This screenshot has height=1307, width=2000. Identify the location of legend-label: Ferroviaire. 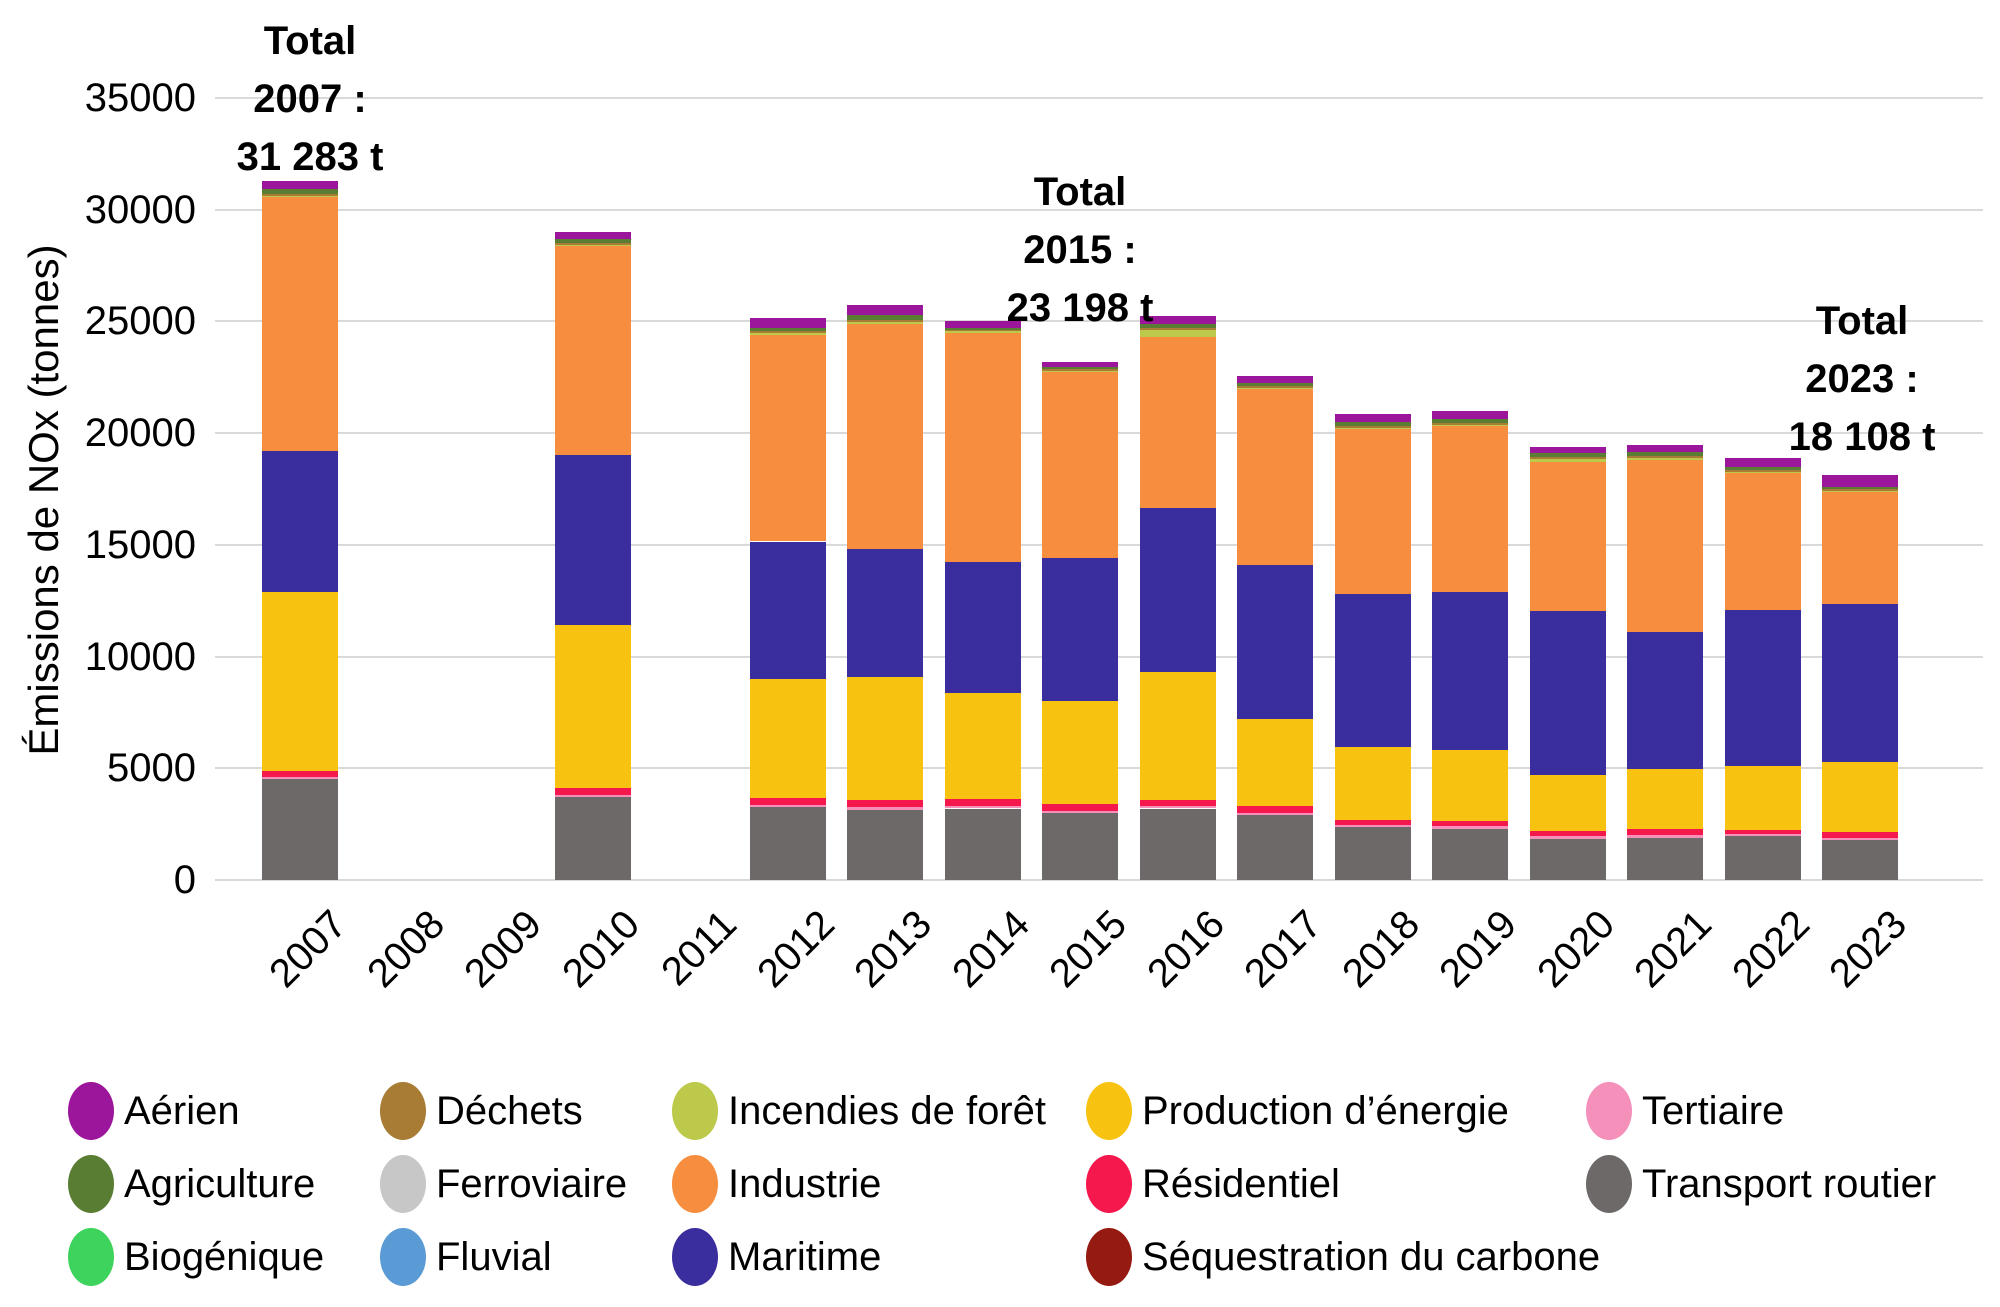
(532, 1184).